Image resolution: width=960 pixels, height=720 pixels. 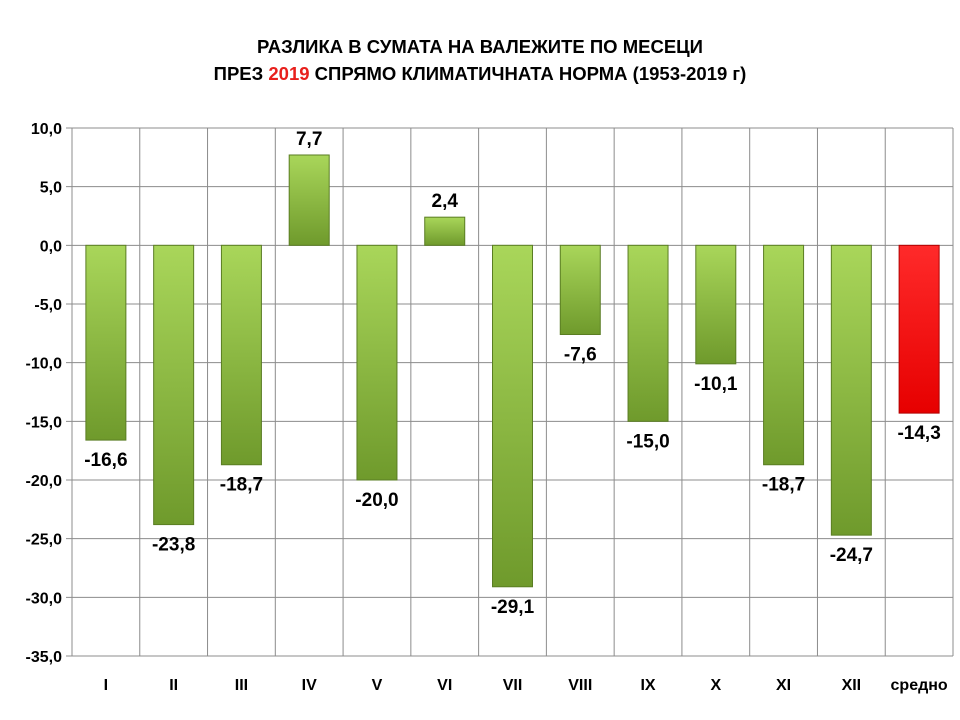 I want to click on data-label: -24,7, so click(x=851, y=555).